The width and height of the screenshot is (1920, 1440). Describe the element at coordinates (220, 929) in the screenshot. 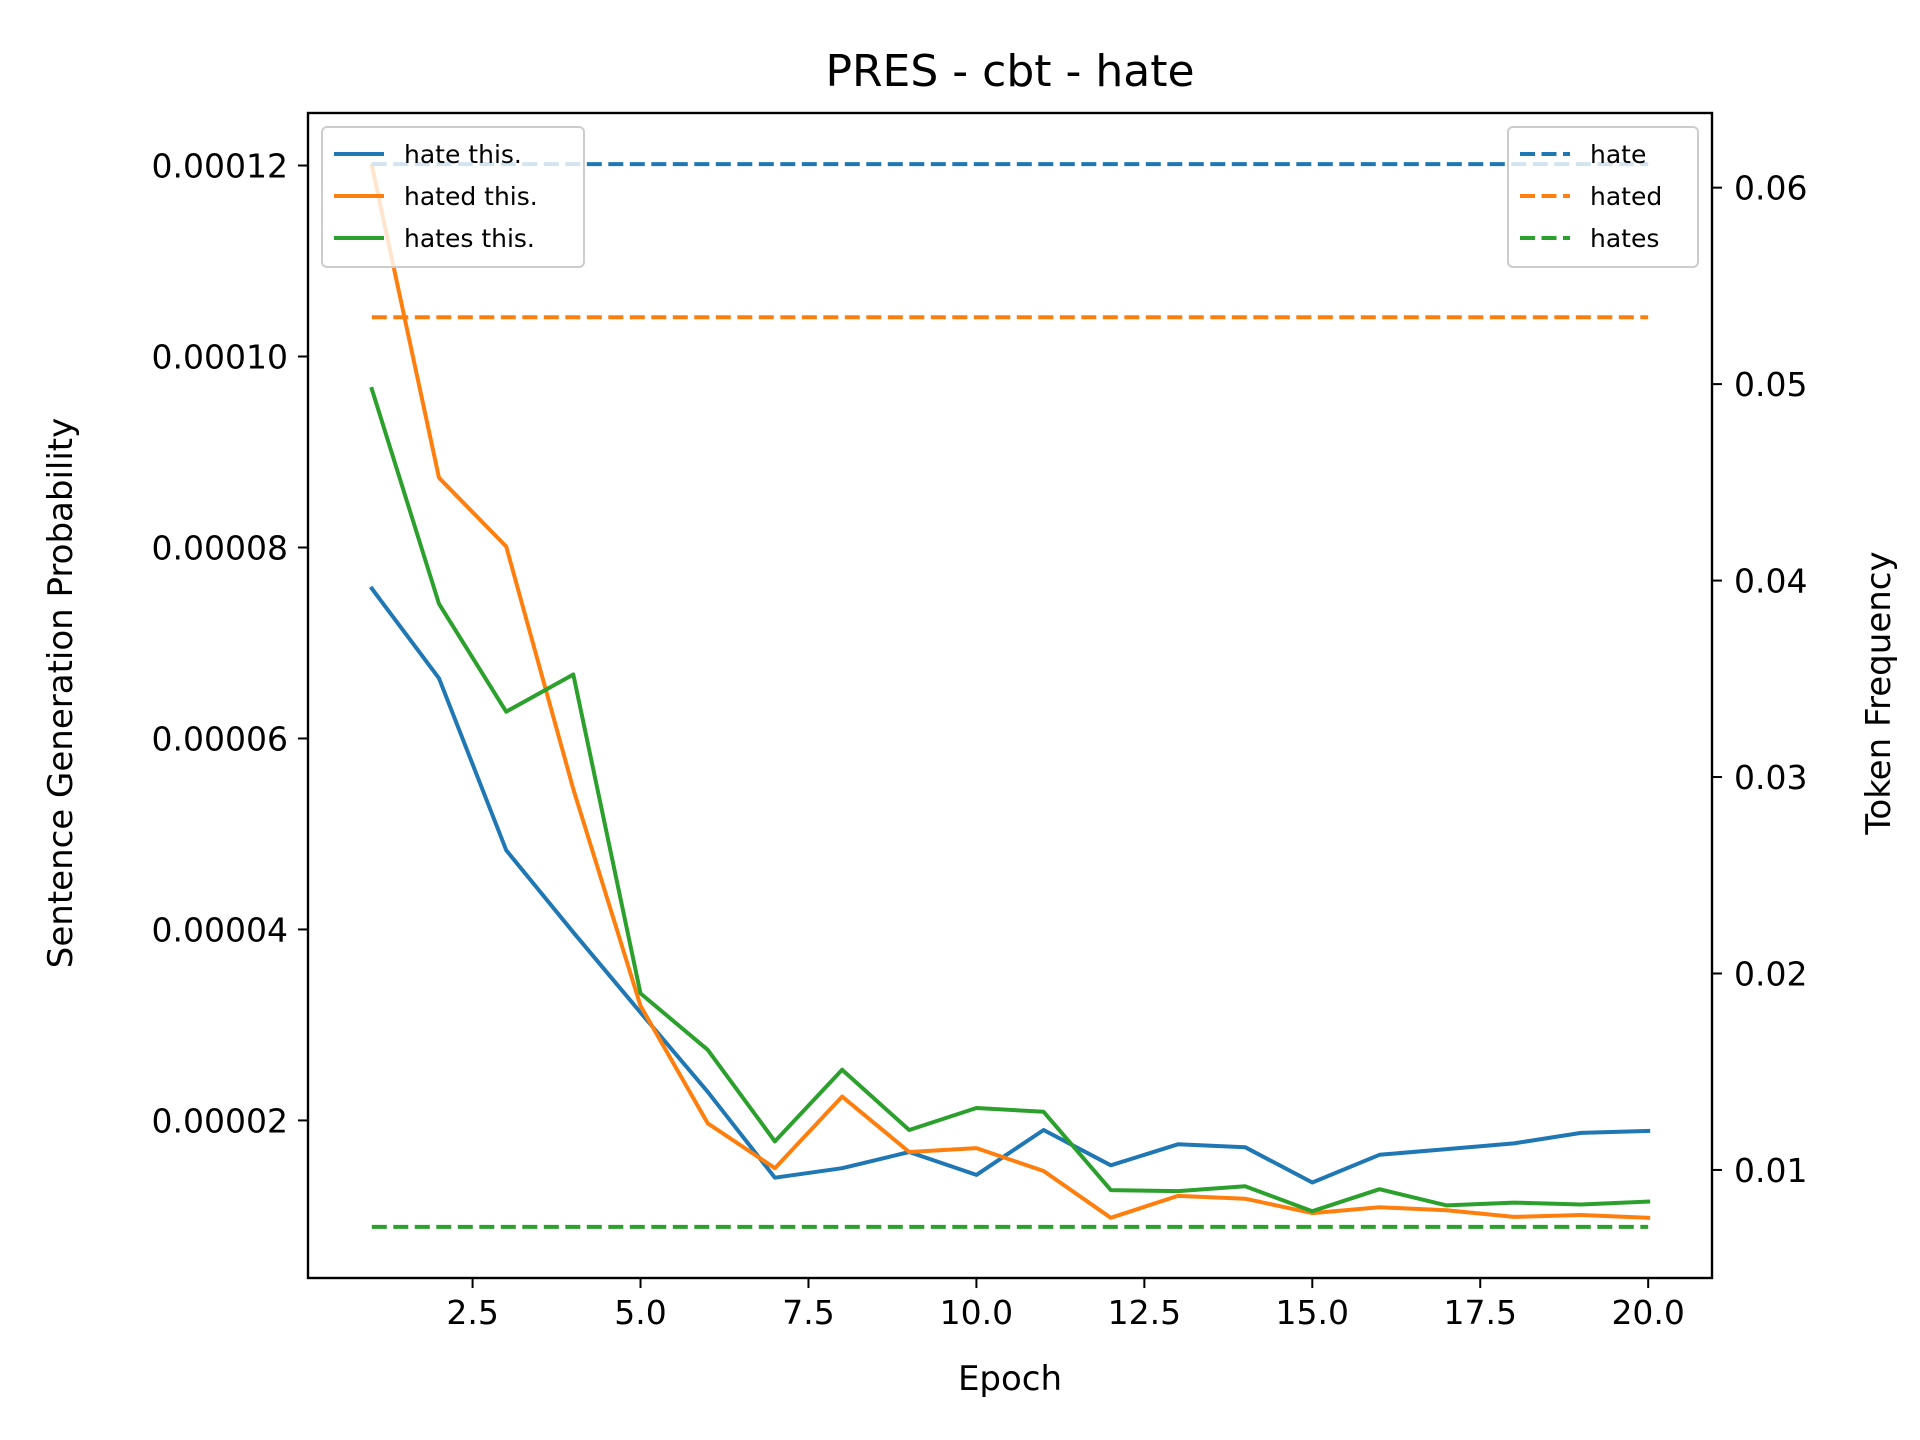

I see `y-tick-label: 0.00004` at that location.